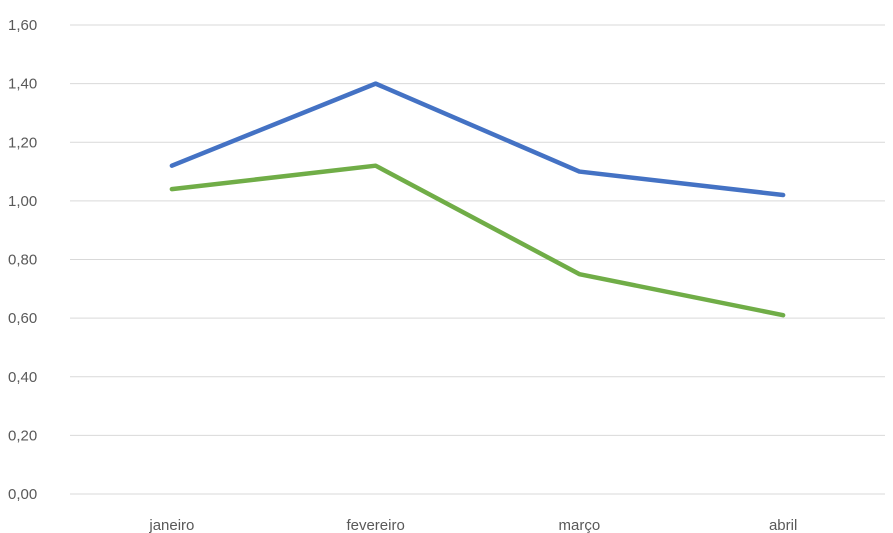 Image resolution: width=893 pixels, height=533 pixels. I want to click on y-tick-label: 1,00, so click(22, 201).